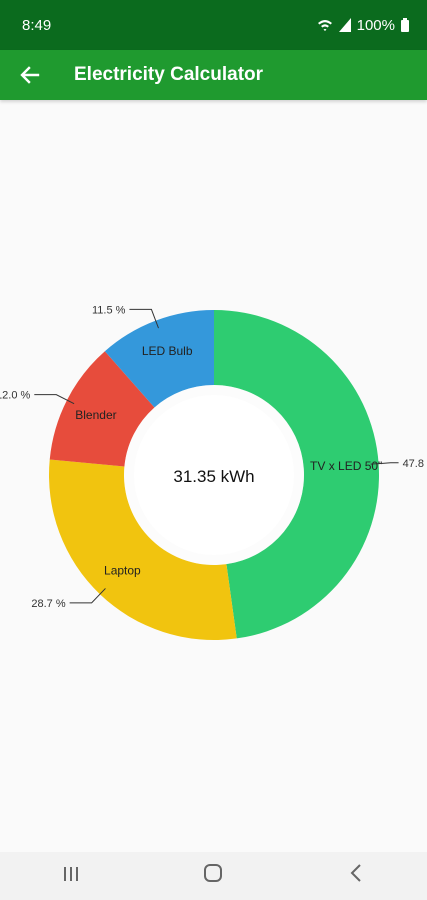  I want to click on status-bar: 8:49 100%, so click(213, 25).